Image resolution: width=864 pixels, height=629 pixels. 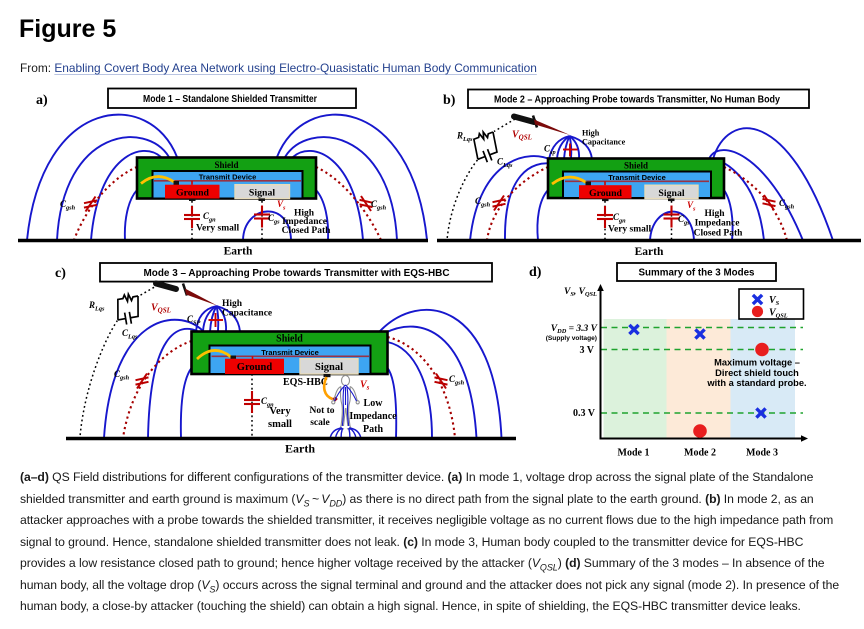 What do you see at coordinates (280, 411) in the screenshot?
I see `svg-text: Very` at bounding box center [280, 411].